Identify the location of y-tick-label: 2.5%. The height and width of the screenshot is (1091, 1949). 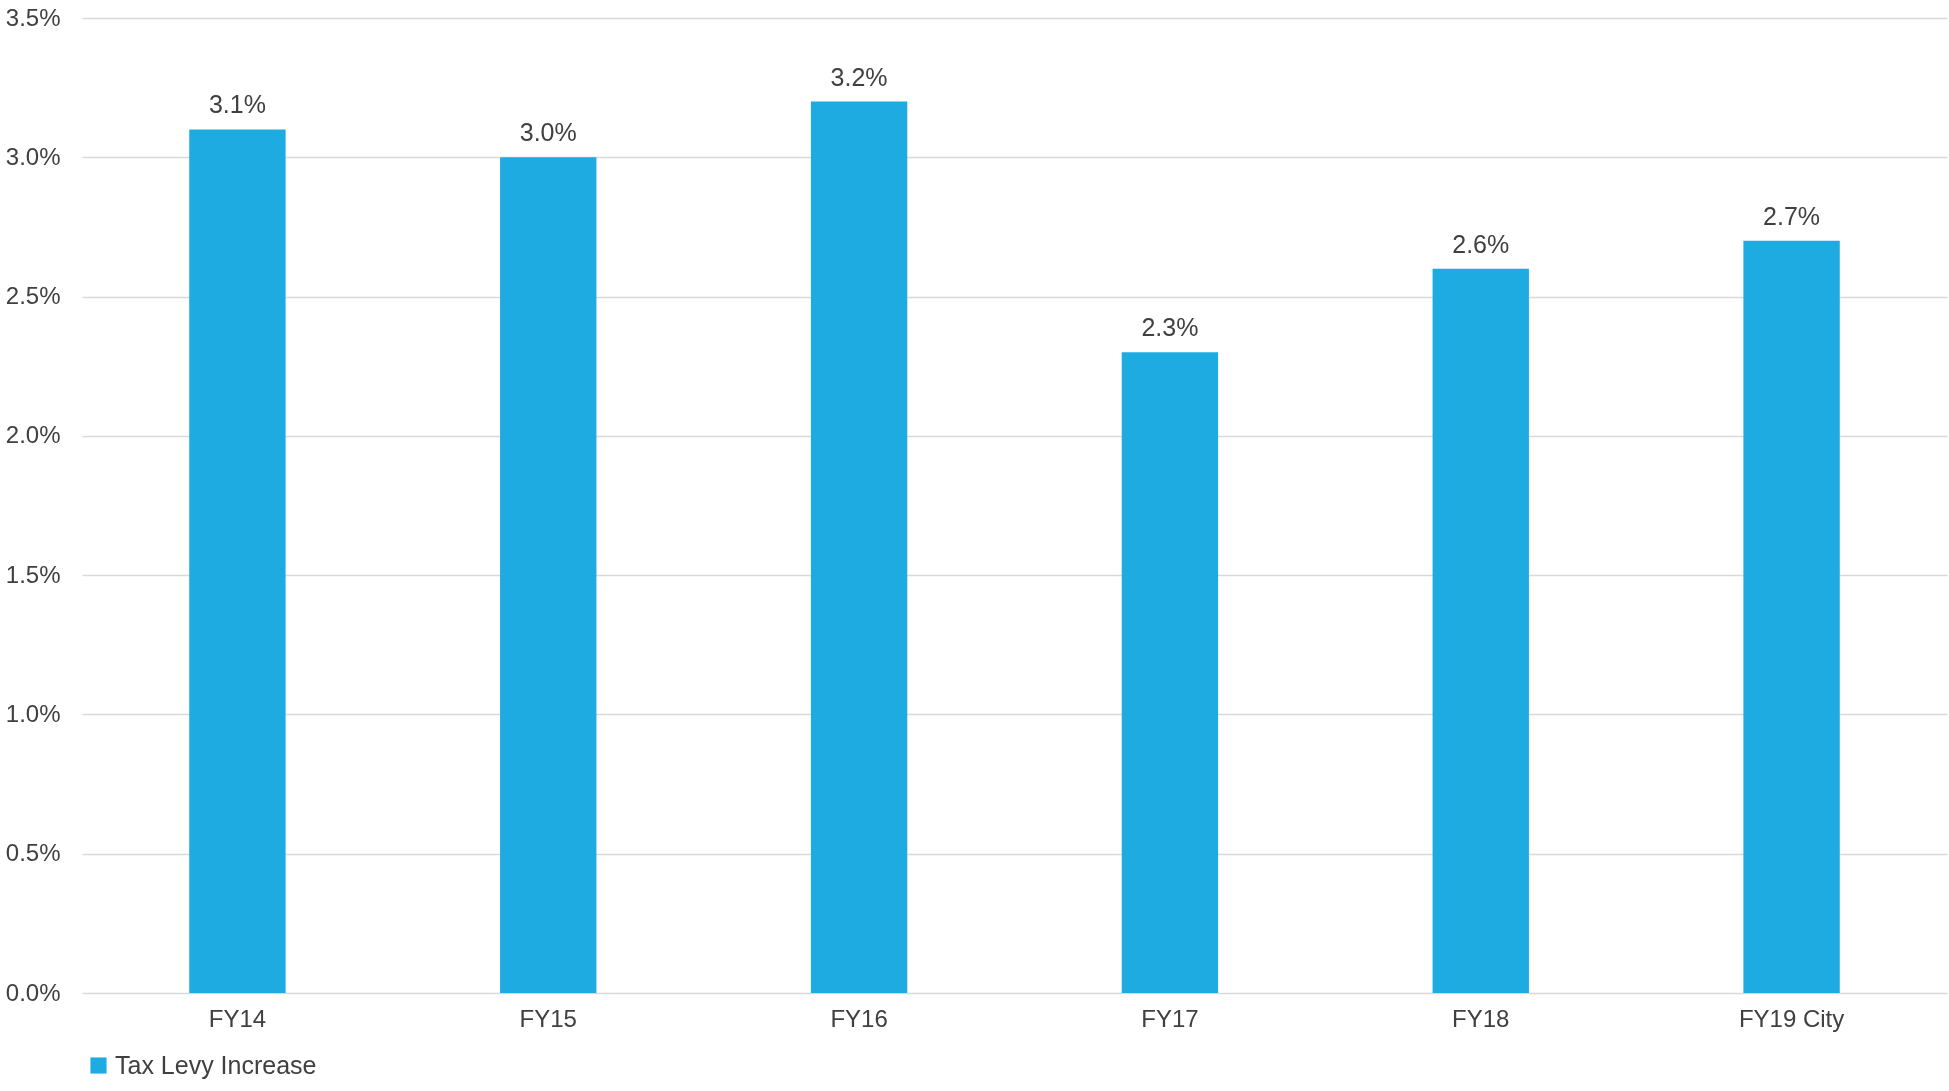
(33, 296).